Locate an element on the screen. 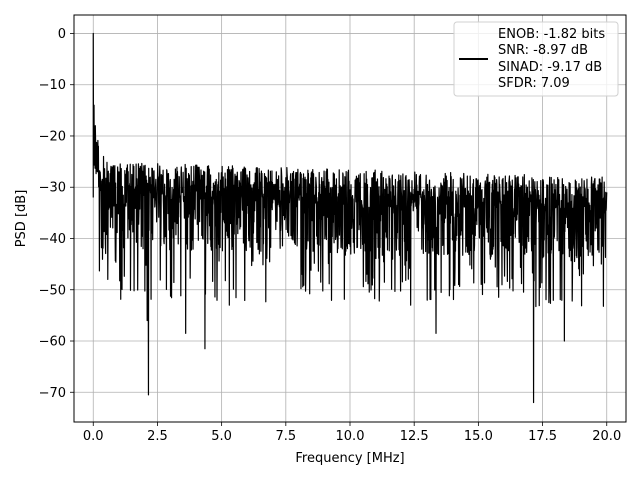 This screenshot has height=480, width=640. x-tick-label: 10.0 is located at coordinates (350, 436).